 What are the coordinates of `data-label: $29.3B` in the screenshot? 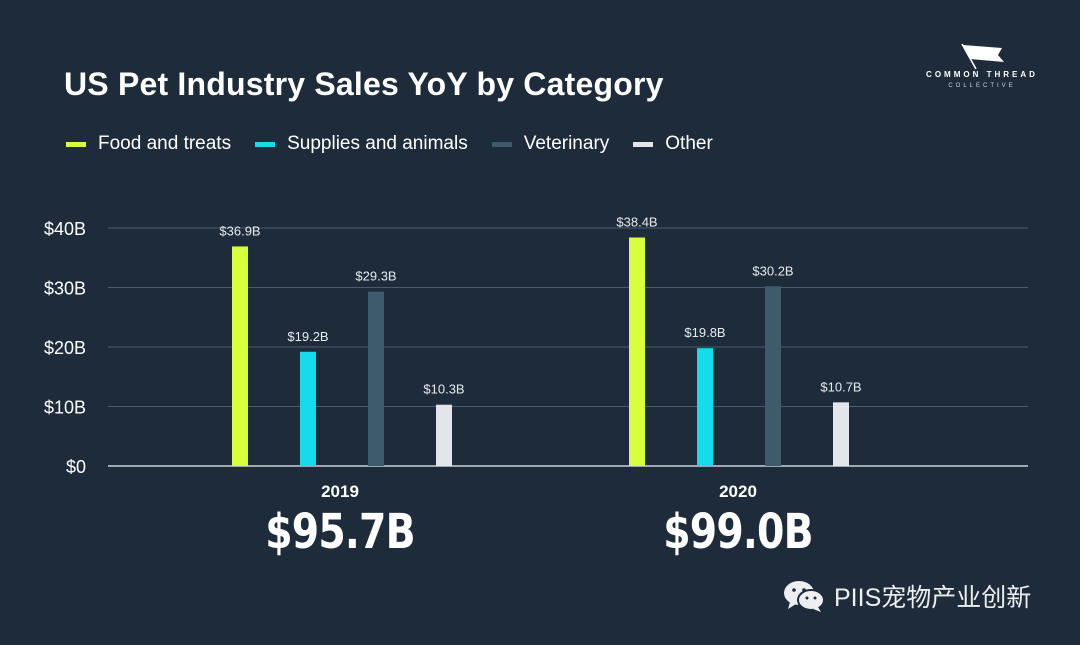 It's located at (375, 276).